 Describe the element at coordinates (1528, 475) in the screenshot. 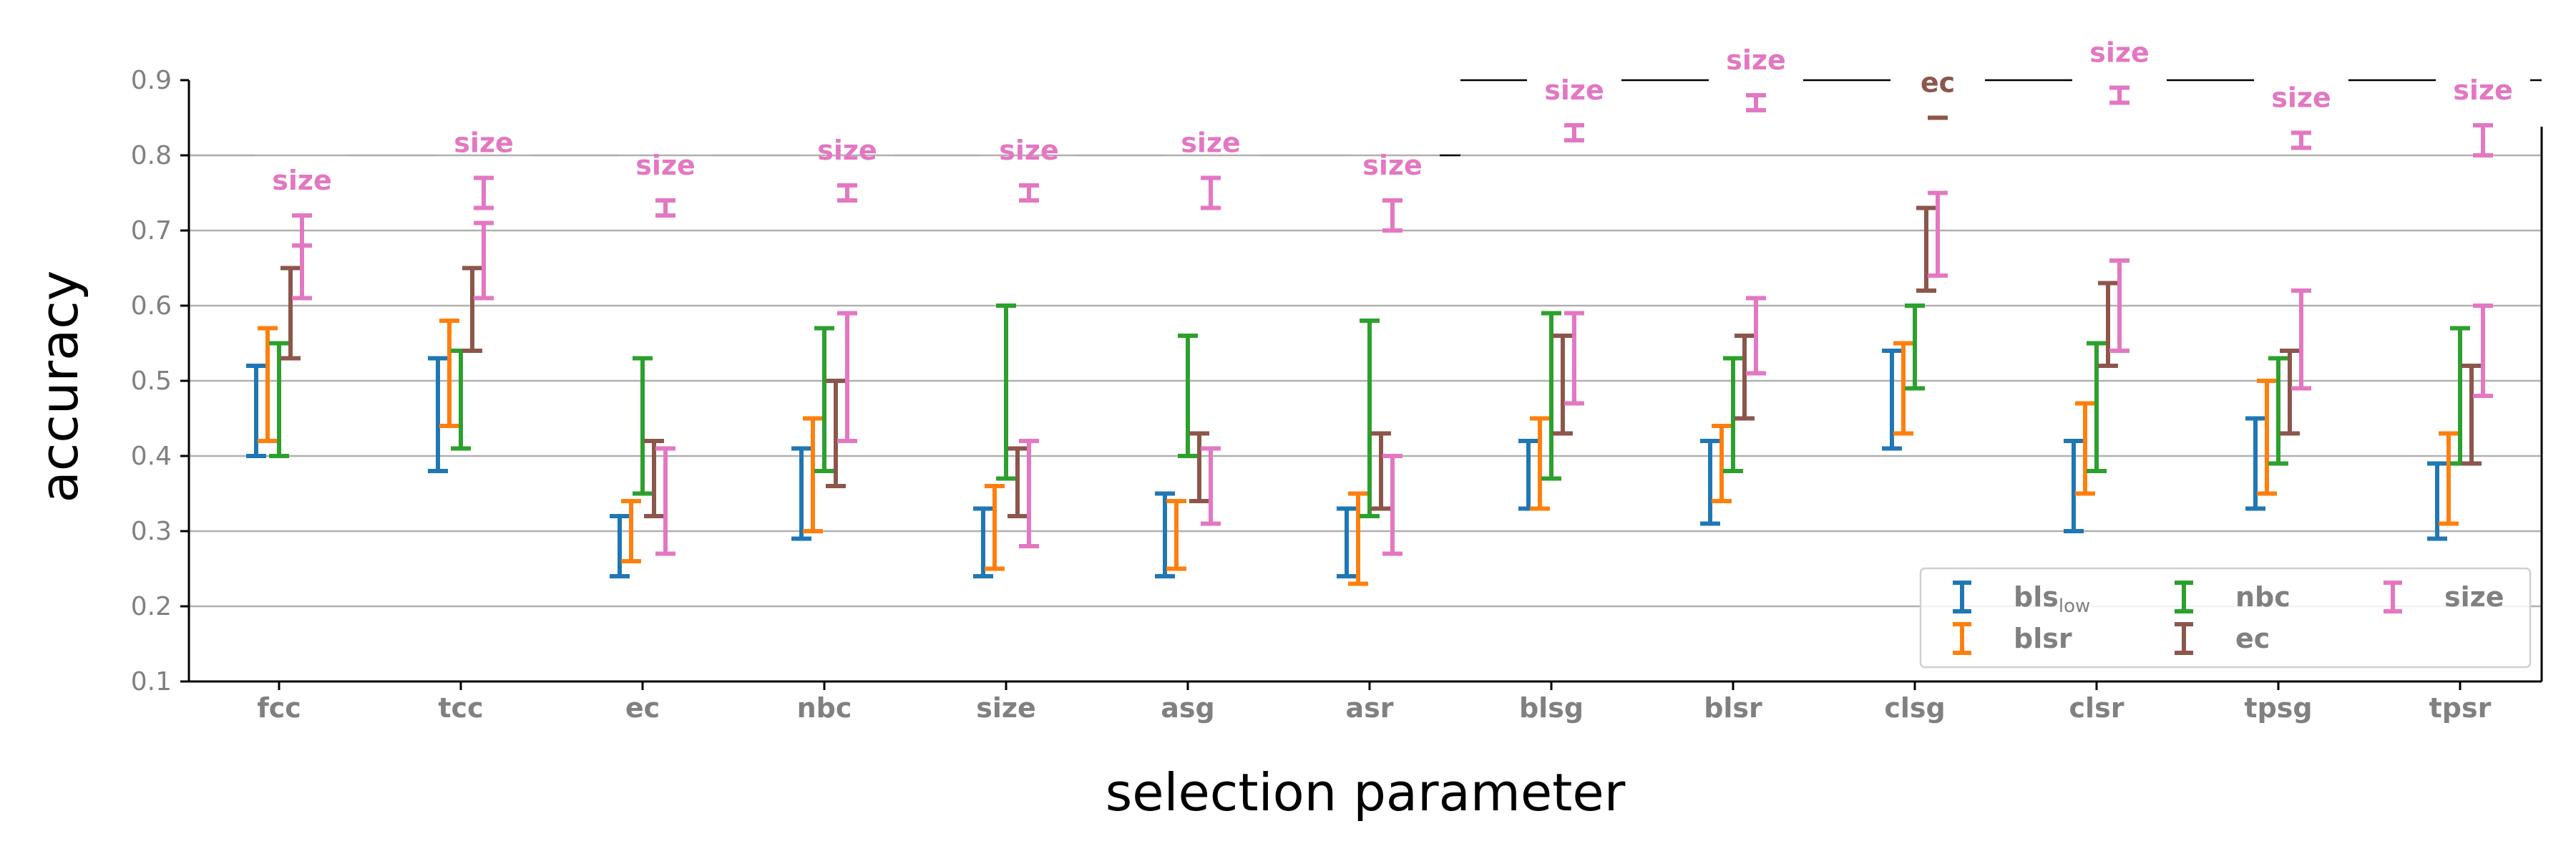

I see `errorbar-bls_low-blsg` at that location.